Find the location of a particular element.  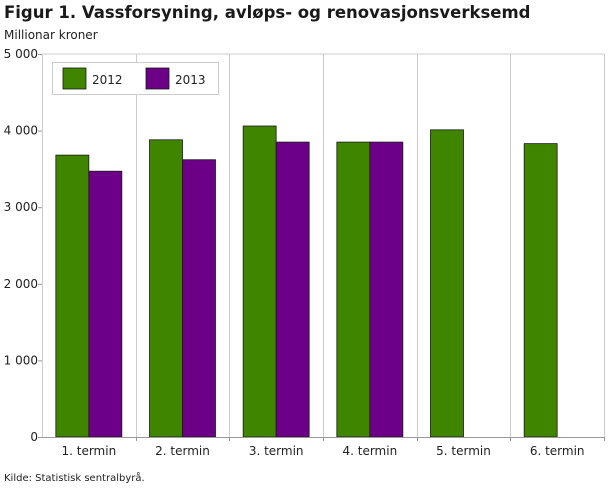

x-tick-label: 6. termin is located at coordinates (557, 451).